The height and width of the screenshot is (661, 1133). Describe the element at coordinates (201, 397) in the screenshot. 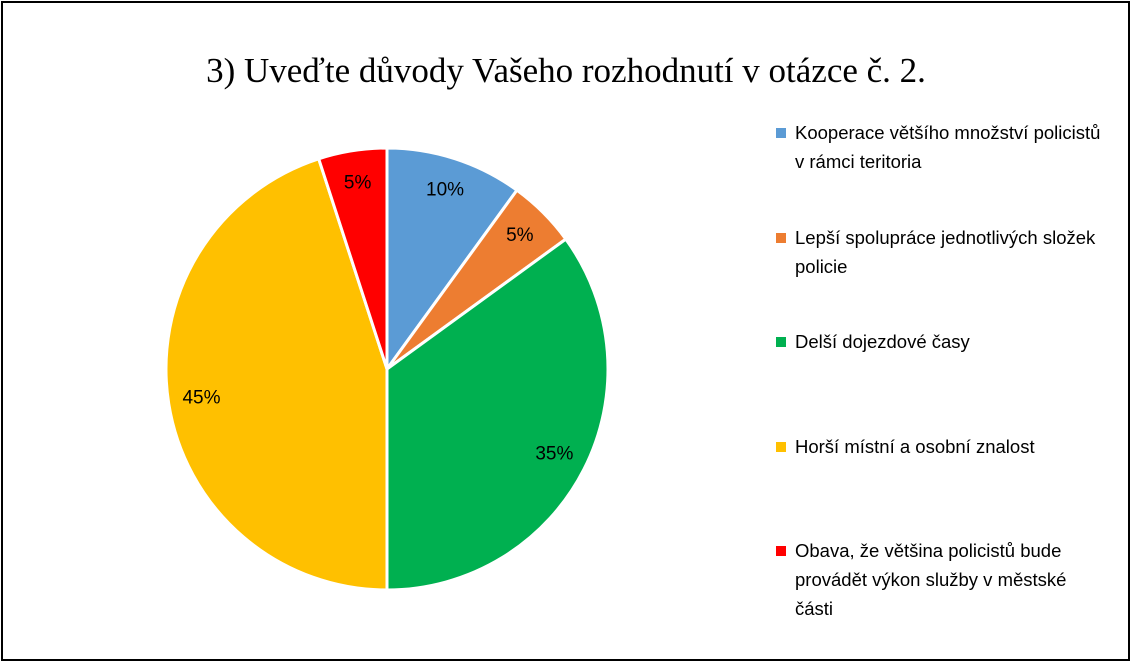

I see `data-label: 45%` at that location.